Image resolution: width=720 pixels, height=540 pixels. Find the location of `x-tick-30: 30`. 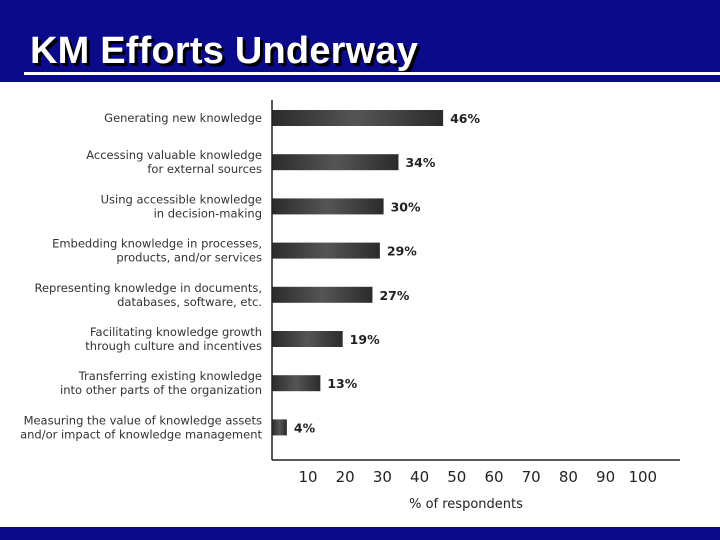

x-tick-30: 30 is located at coordinates (382, 477).